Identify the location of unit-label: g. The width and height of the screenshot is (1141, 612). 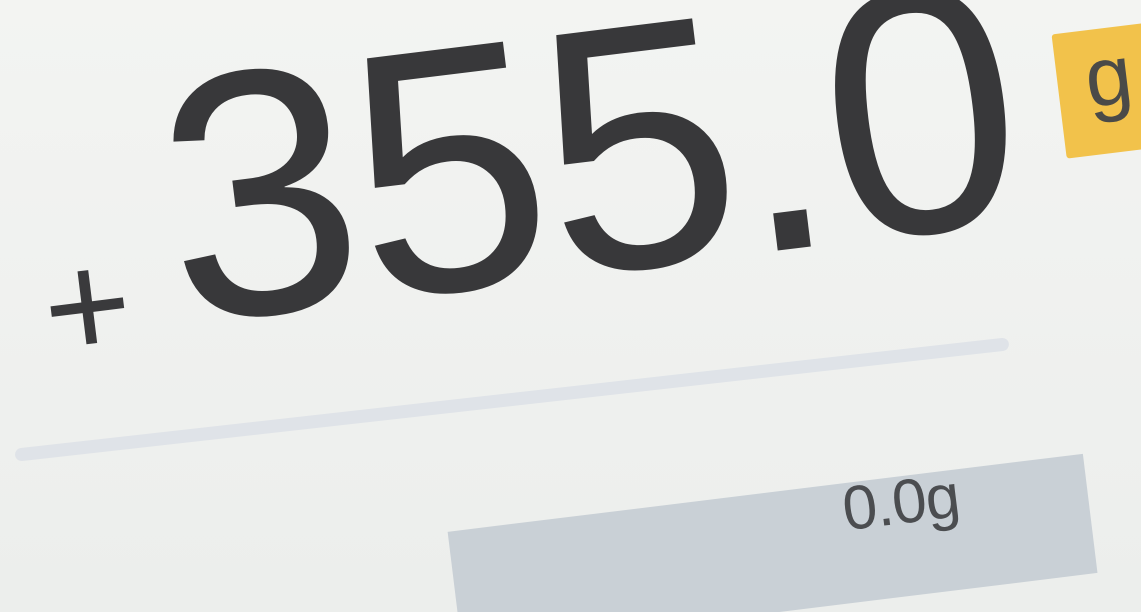
(1108, 76).